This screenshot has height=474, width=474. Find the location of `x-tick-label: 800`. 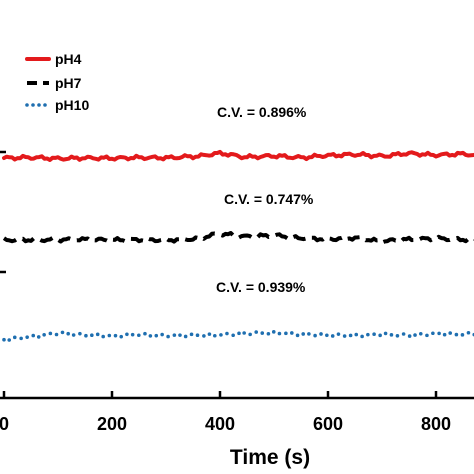

x-tick-label: 800 is located at coordinates (436, 424).